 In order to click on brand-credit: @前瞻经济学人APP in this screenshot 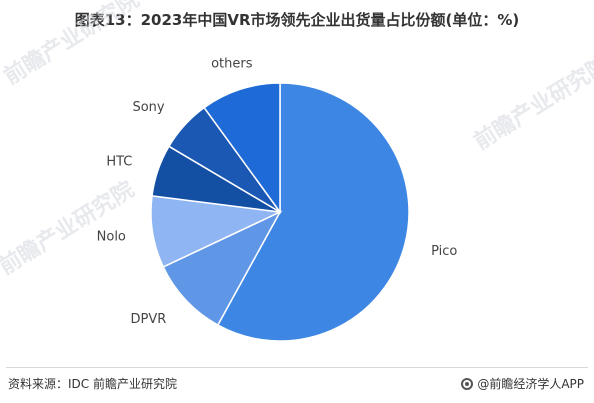, I will do `click(522, 383)`.